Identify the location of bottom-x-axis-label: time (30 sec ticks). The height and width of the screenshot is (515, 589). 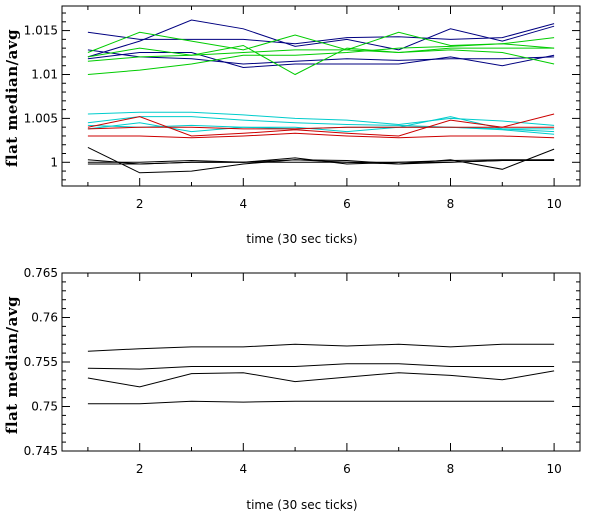
(301, 505).